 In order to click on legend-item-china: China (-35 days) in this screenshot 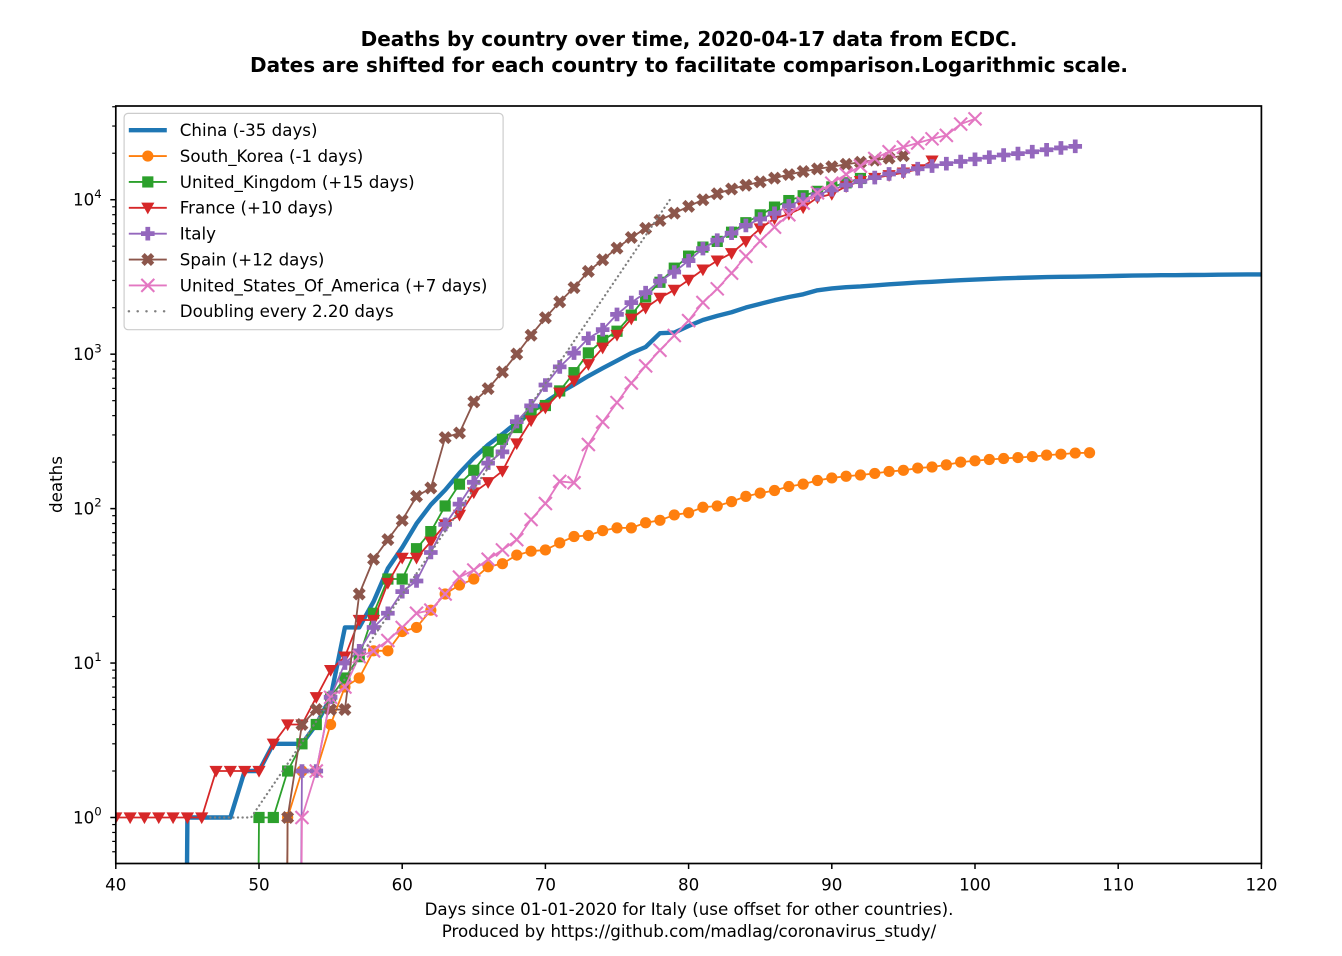, I will do `click(222, 130)`.